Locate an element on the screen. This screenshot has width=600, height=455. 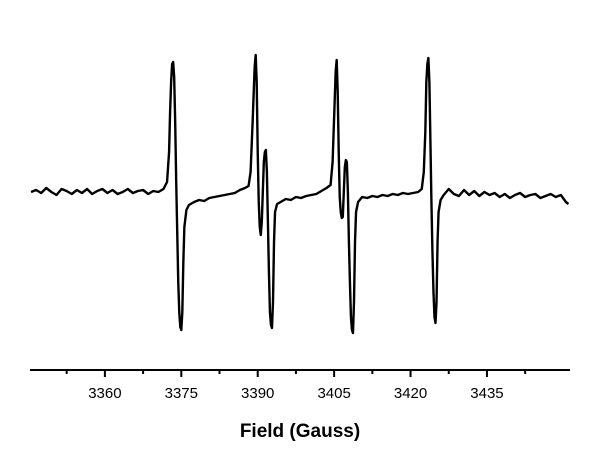
x-tick-label: 3360 is located at coordinates (104, 393).